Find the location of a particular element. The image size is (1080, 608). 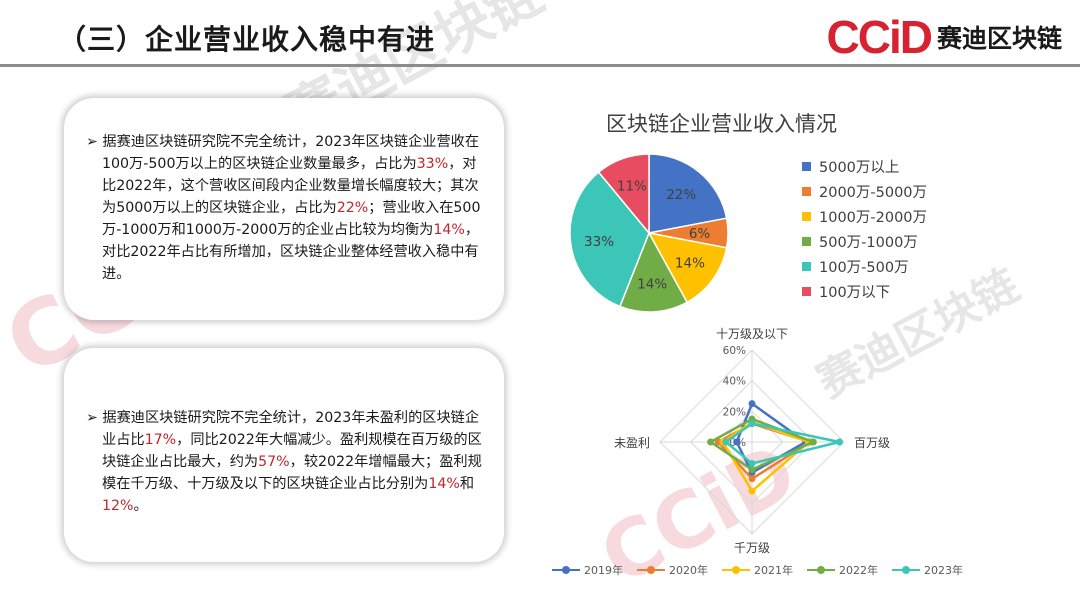

radar-legend-item: 2023年 is located at coordinates (927, 570).